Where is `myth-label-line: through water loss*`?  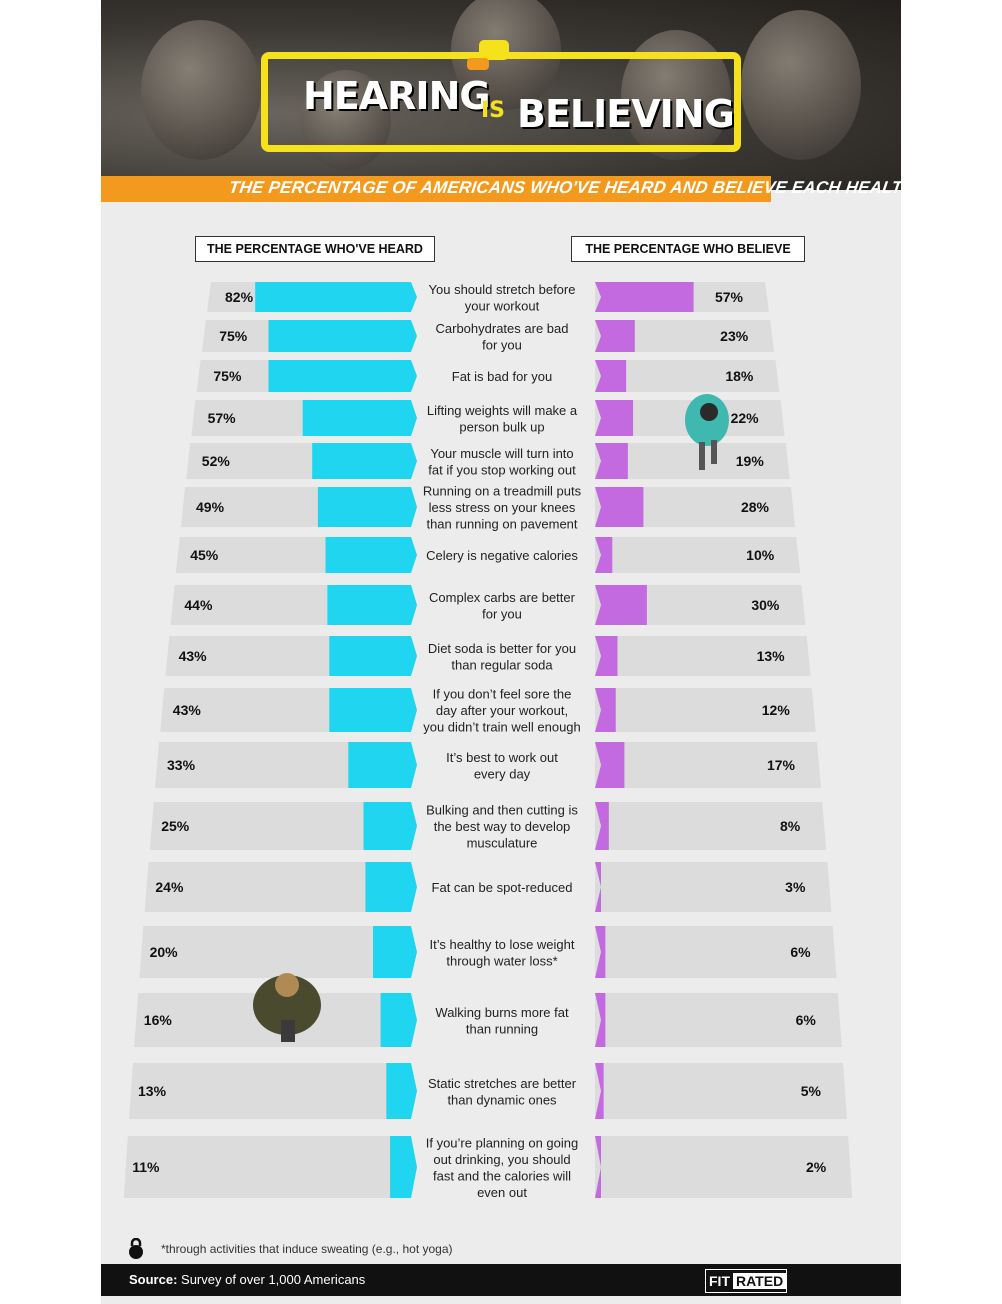 myth-label-line: through water loss* is located at coordinates (501, 960).